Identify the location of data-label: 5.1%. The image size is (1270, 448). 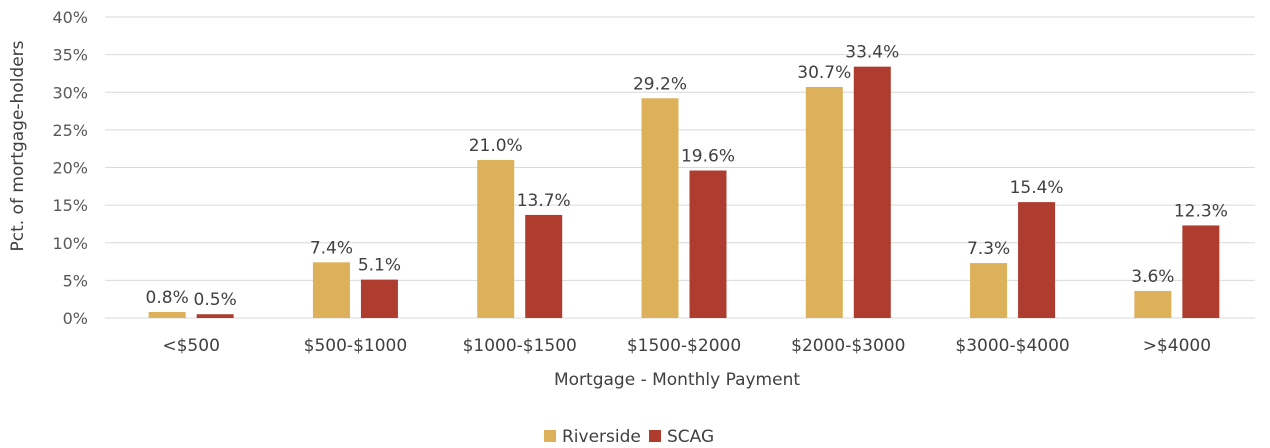
(379, 266).